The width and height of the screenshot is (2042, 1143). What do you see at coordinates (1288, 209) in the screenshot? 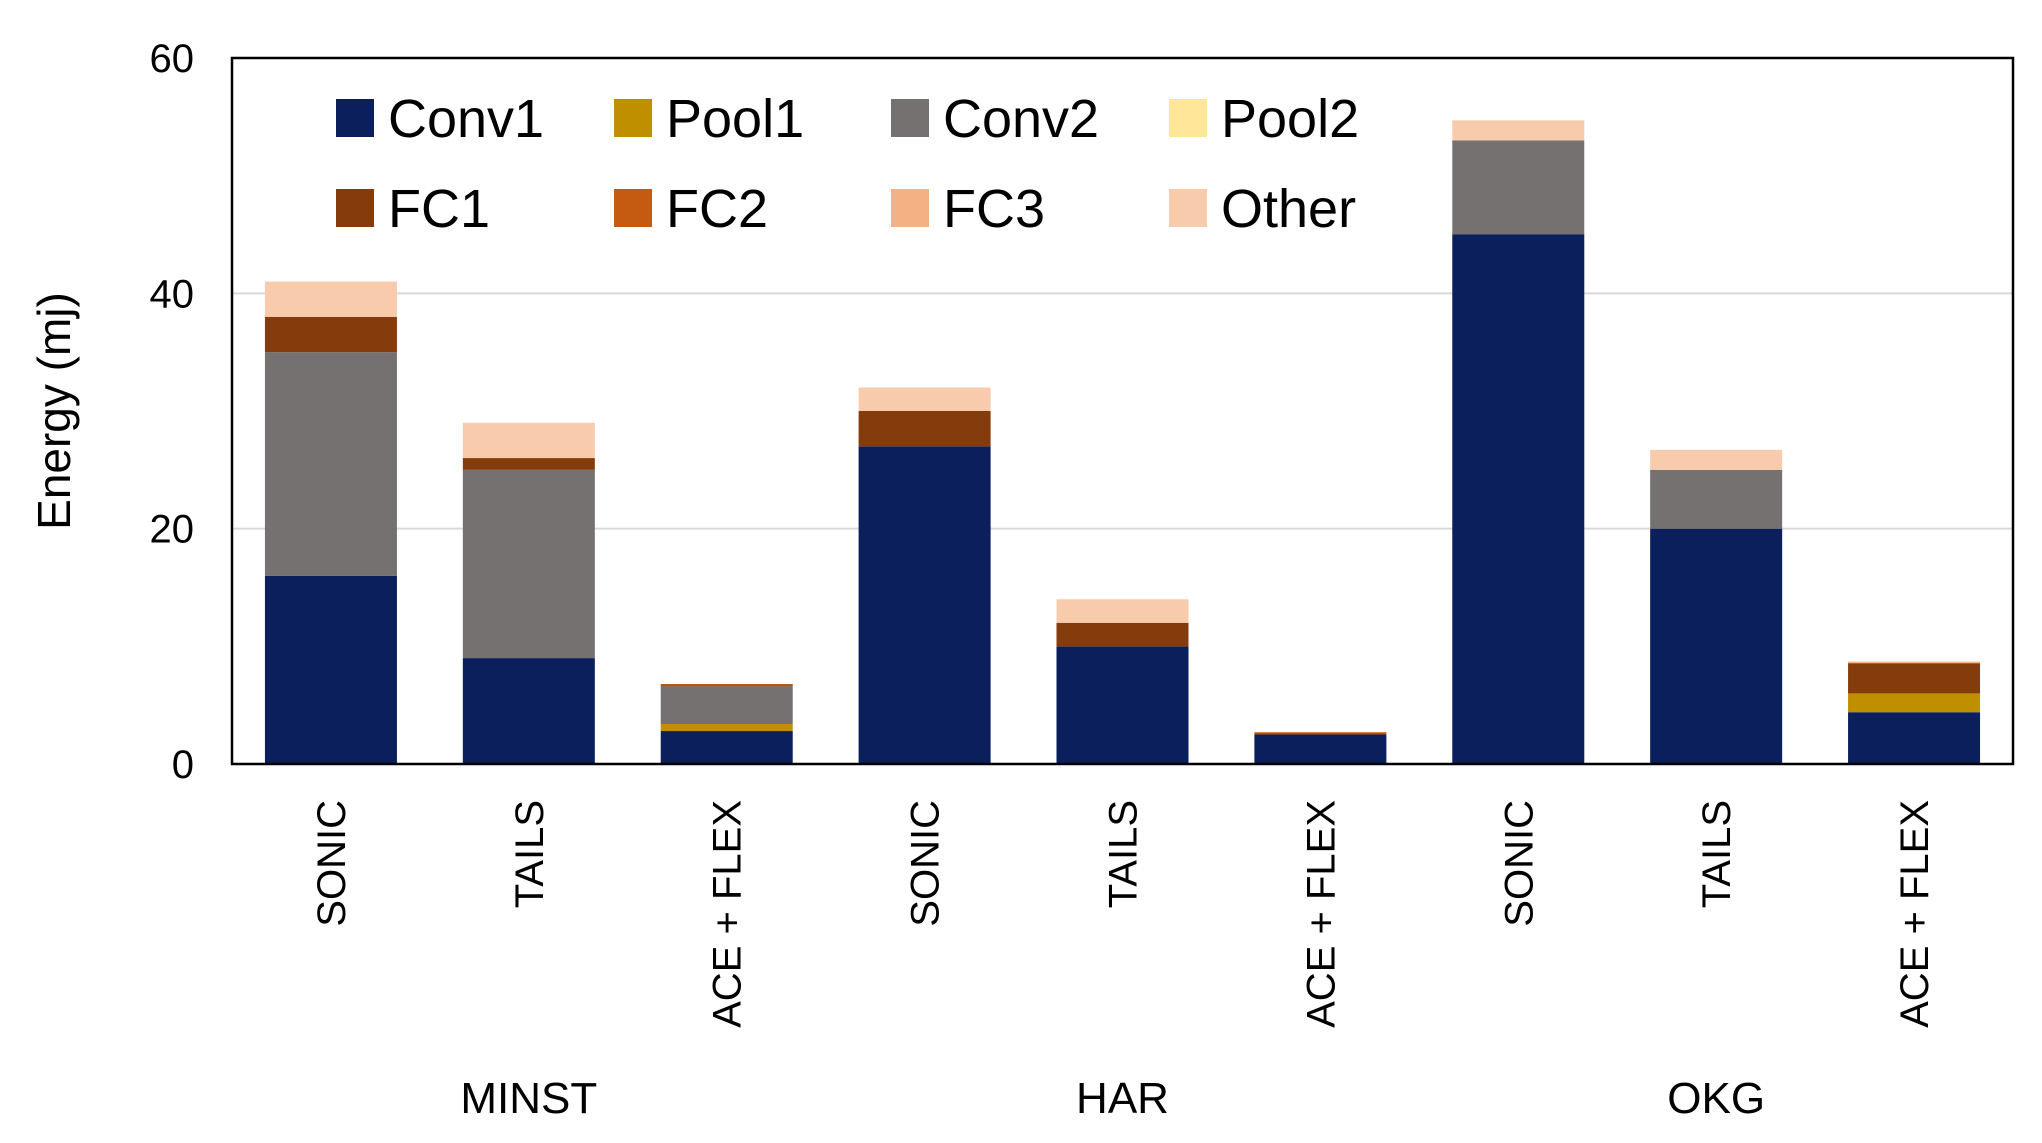
I see `legend-label-other: Other` at bounding box center [1288, 209].